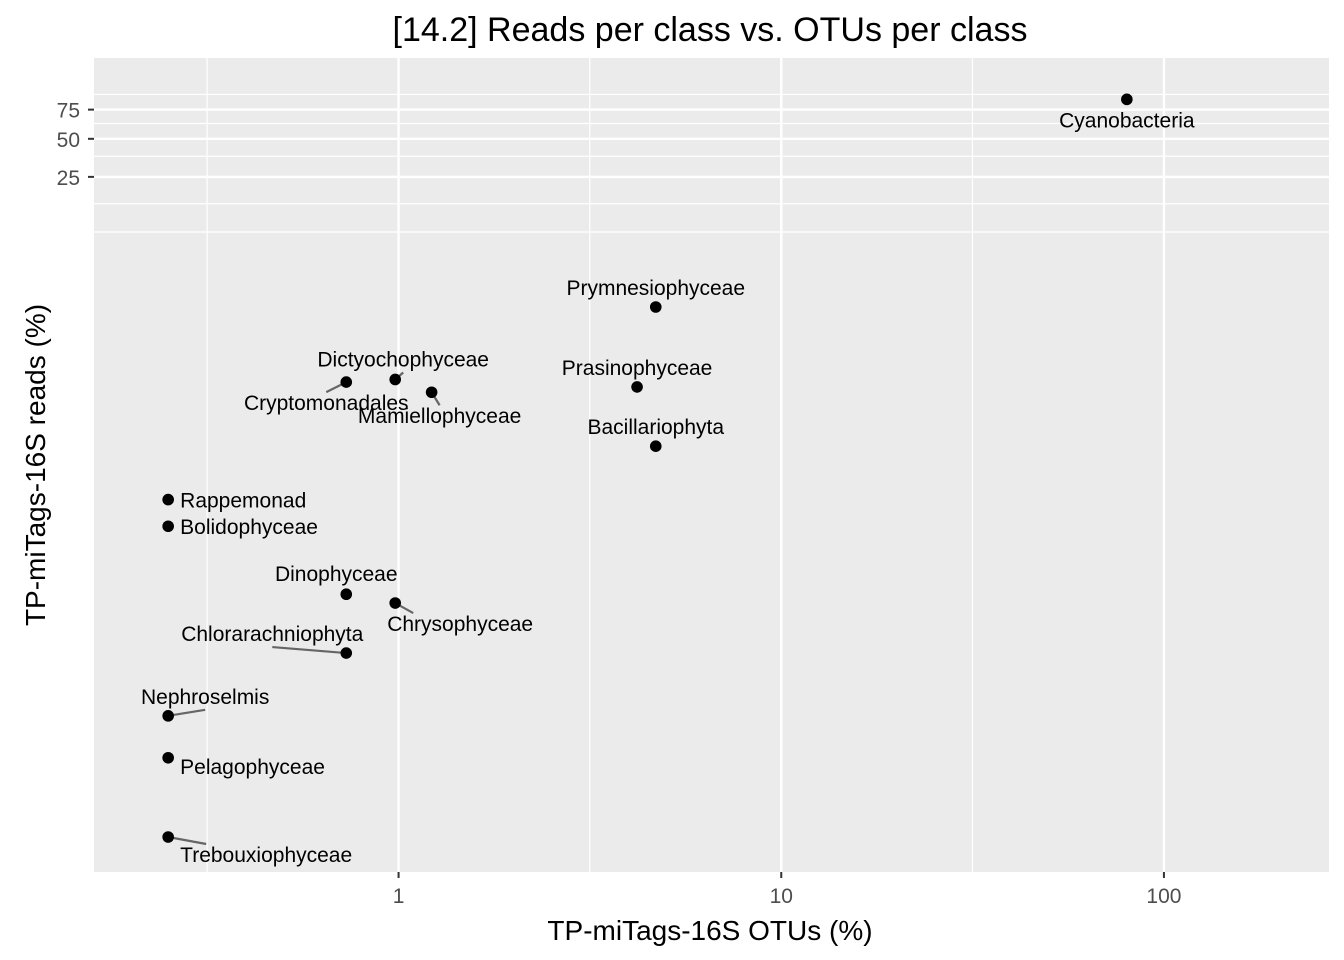 The height and width of the screenshot is (960, 1344). What do you see at coordinates (781, 896) in the screenshot?
I see `x-tick-label: 10` at bounding box center [781, 896].